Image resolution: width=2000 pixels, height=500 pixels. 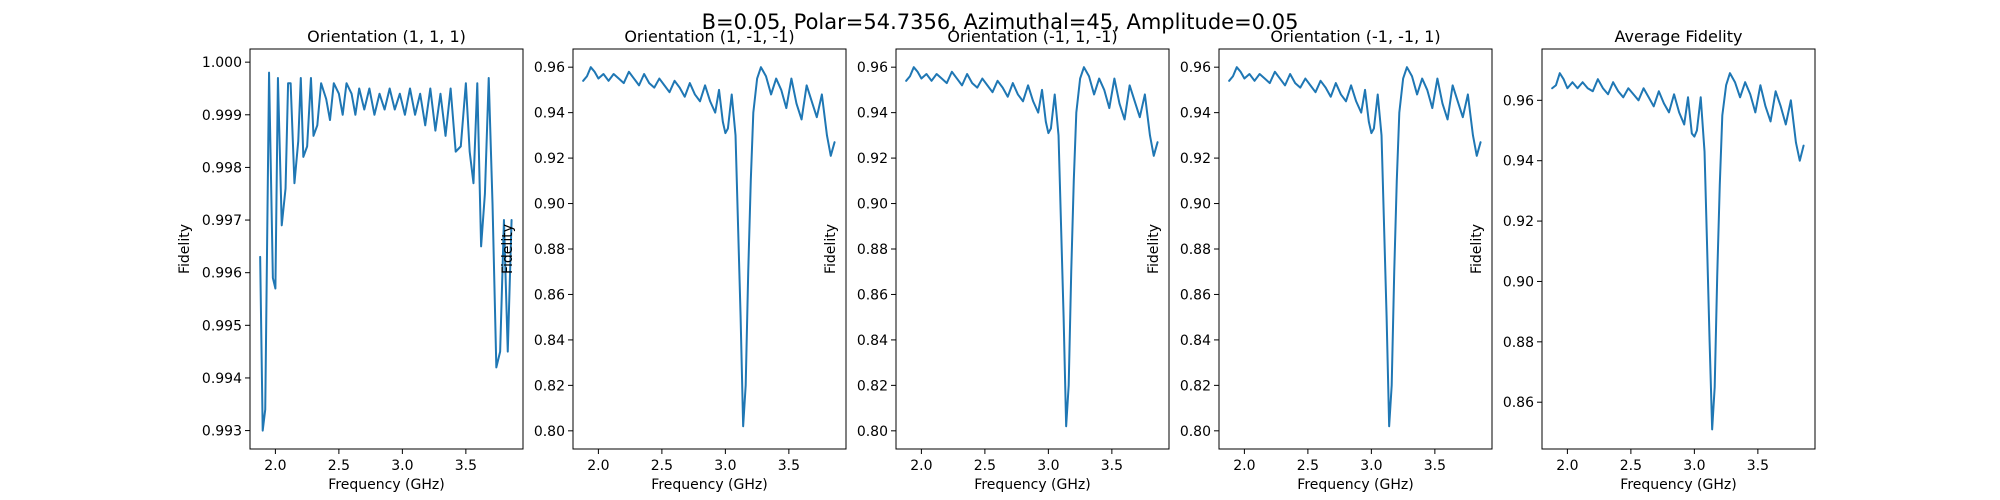 I want to click on y-tick-label: 0.994, so click(x=222, y=379).